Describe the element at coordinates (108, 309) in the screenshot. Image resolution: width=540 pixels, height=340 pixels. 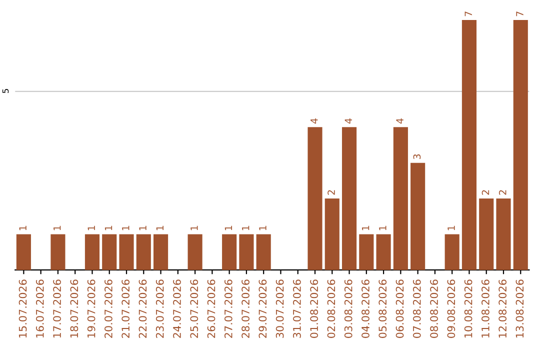
I see `x-tick-label: 20.07.2026` at that location.